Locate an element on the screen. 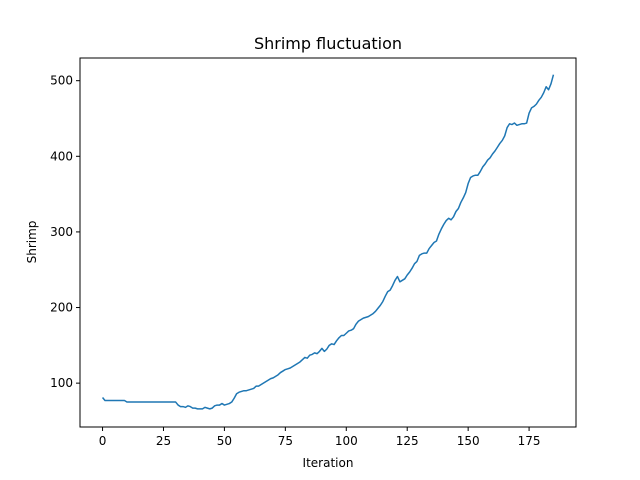 Image resolution: width=640 pixels, height=480 pixels. y-tick-label: 400 is located at coordinates (61, 156).